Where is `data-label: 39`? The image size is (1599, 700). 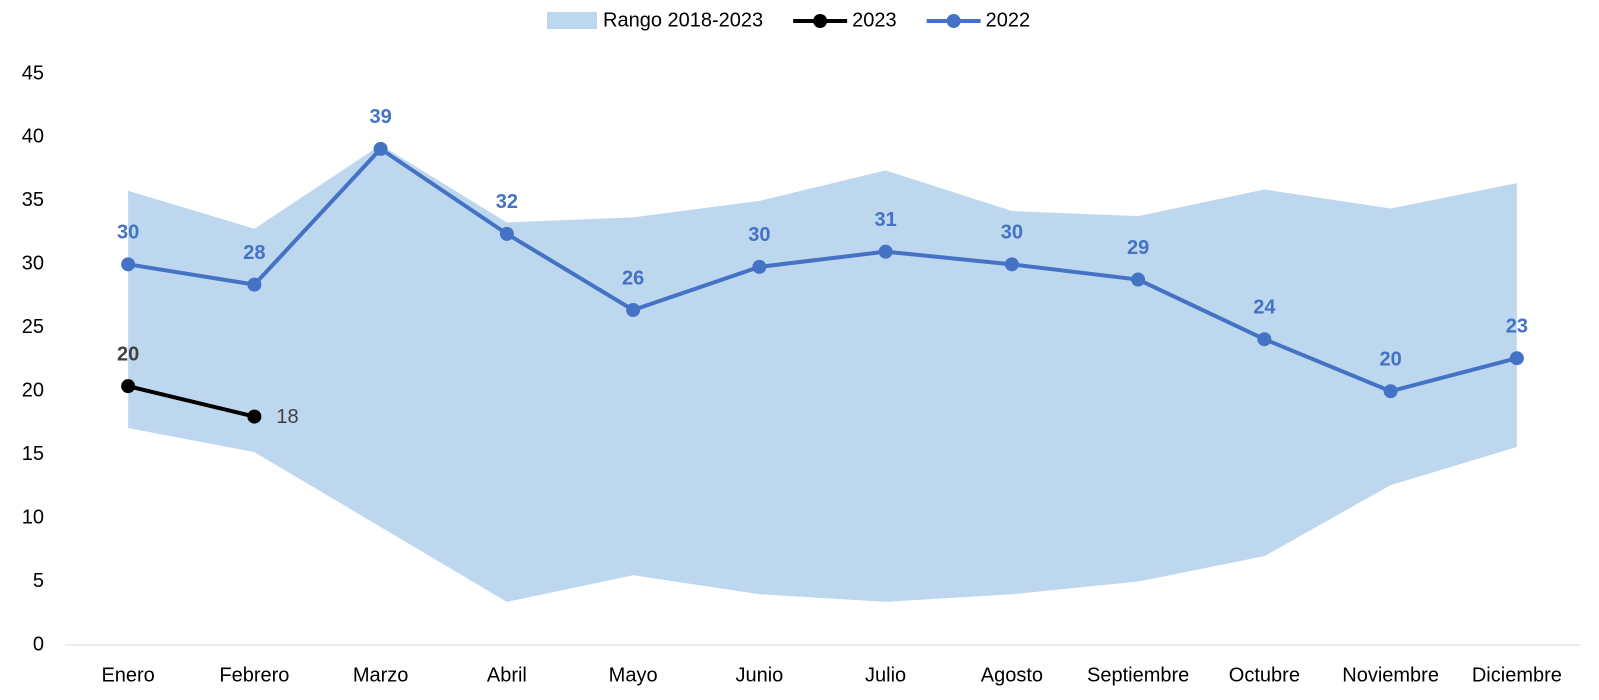
data-label: 39 is located at coordinates (381, 117).